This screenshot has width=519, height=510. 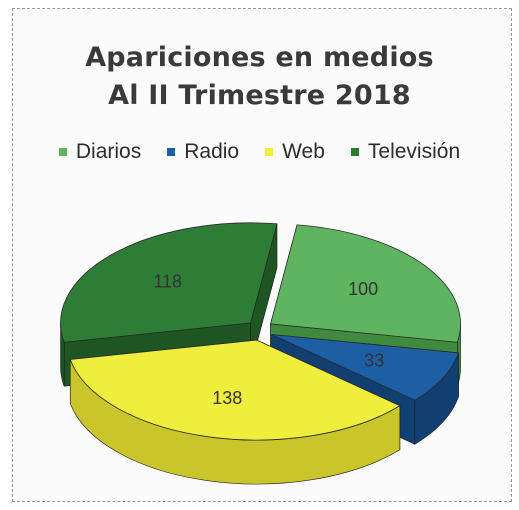 What do you see at coordinates (374, 361) in the screenshot?
I see `data-label-radio: 33` at bounding box center [374, 361].